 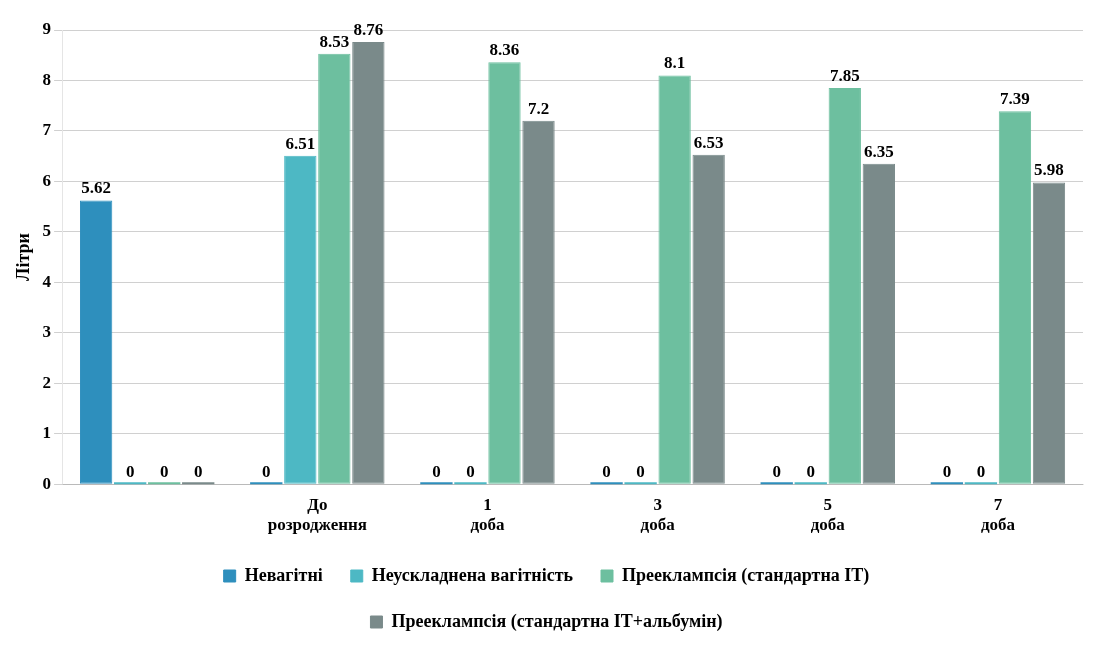 I want to click on y-tick-label: 0, so click(x=47, y=483).